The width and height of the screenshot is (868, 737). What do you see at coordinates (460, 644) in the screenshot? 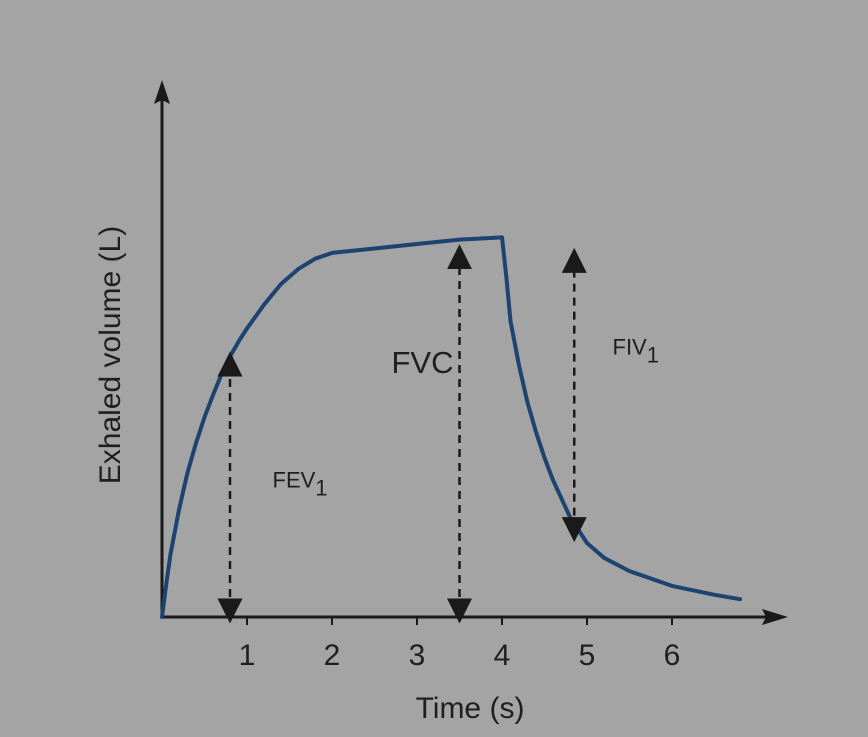
I see `x-tick-labels: 1 2 3 4 5 6` at bounding box center [460, 644].